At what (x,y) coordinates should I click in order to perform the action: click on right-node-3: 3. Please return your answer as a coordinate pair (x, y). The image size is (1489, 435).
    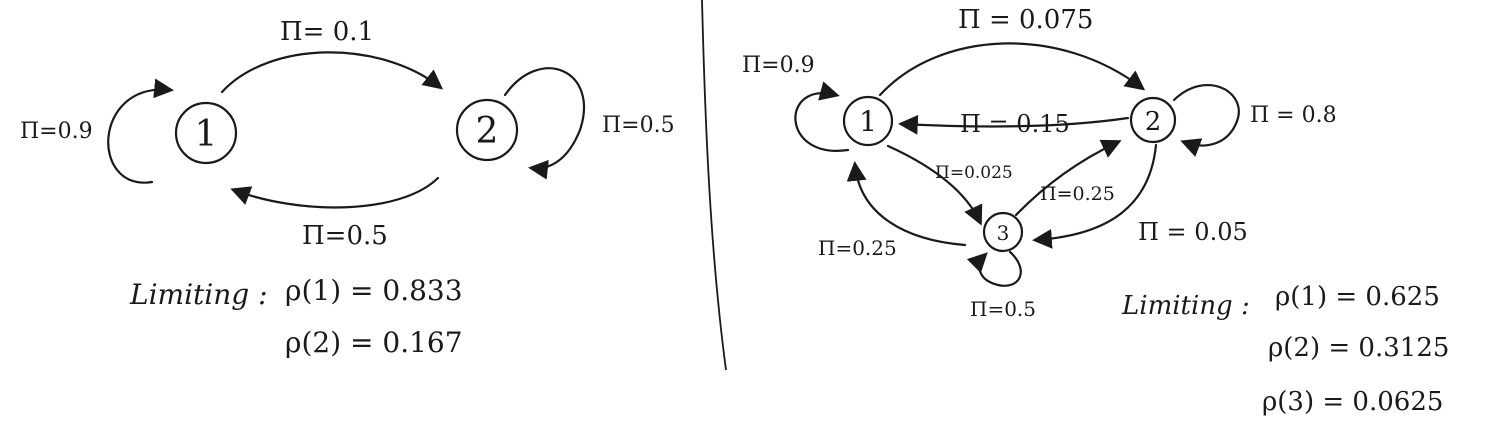
    Looking at the image, I should click on (1003, 232).